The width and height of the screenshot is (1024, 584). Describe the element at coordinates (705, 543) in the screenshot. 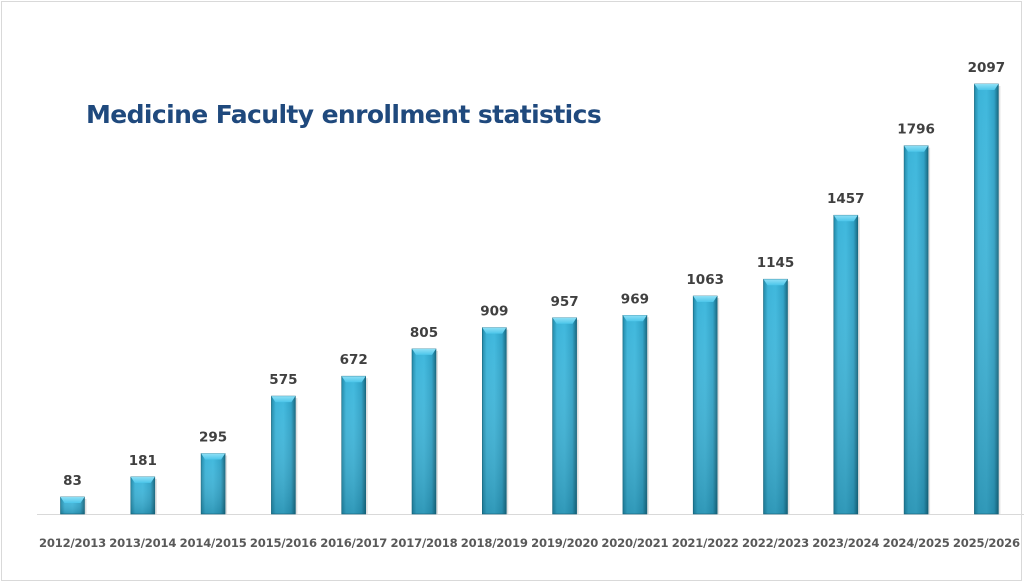

I see `x-tick-label: 2021/2022` at that location.